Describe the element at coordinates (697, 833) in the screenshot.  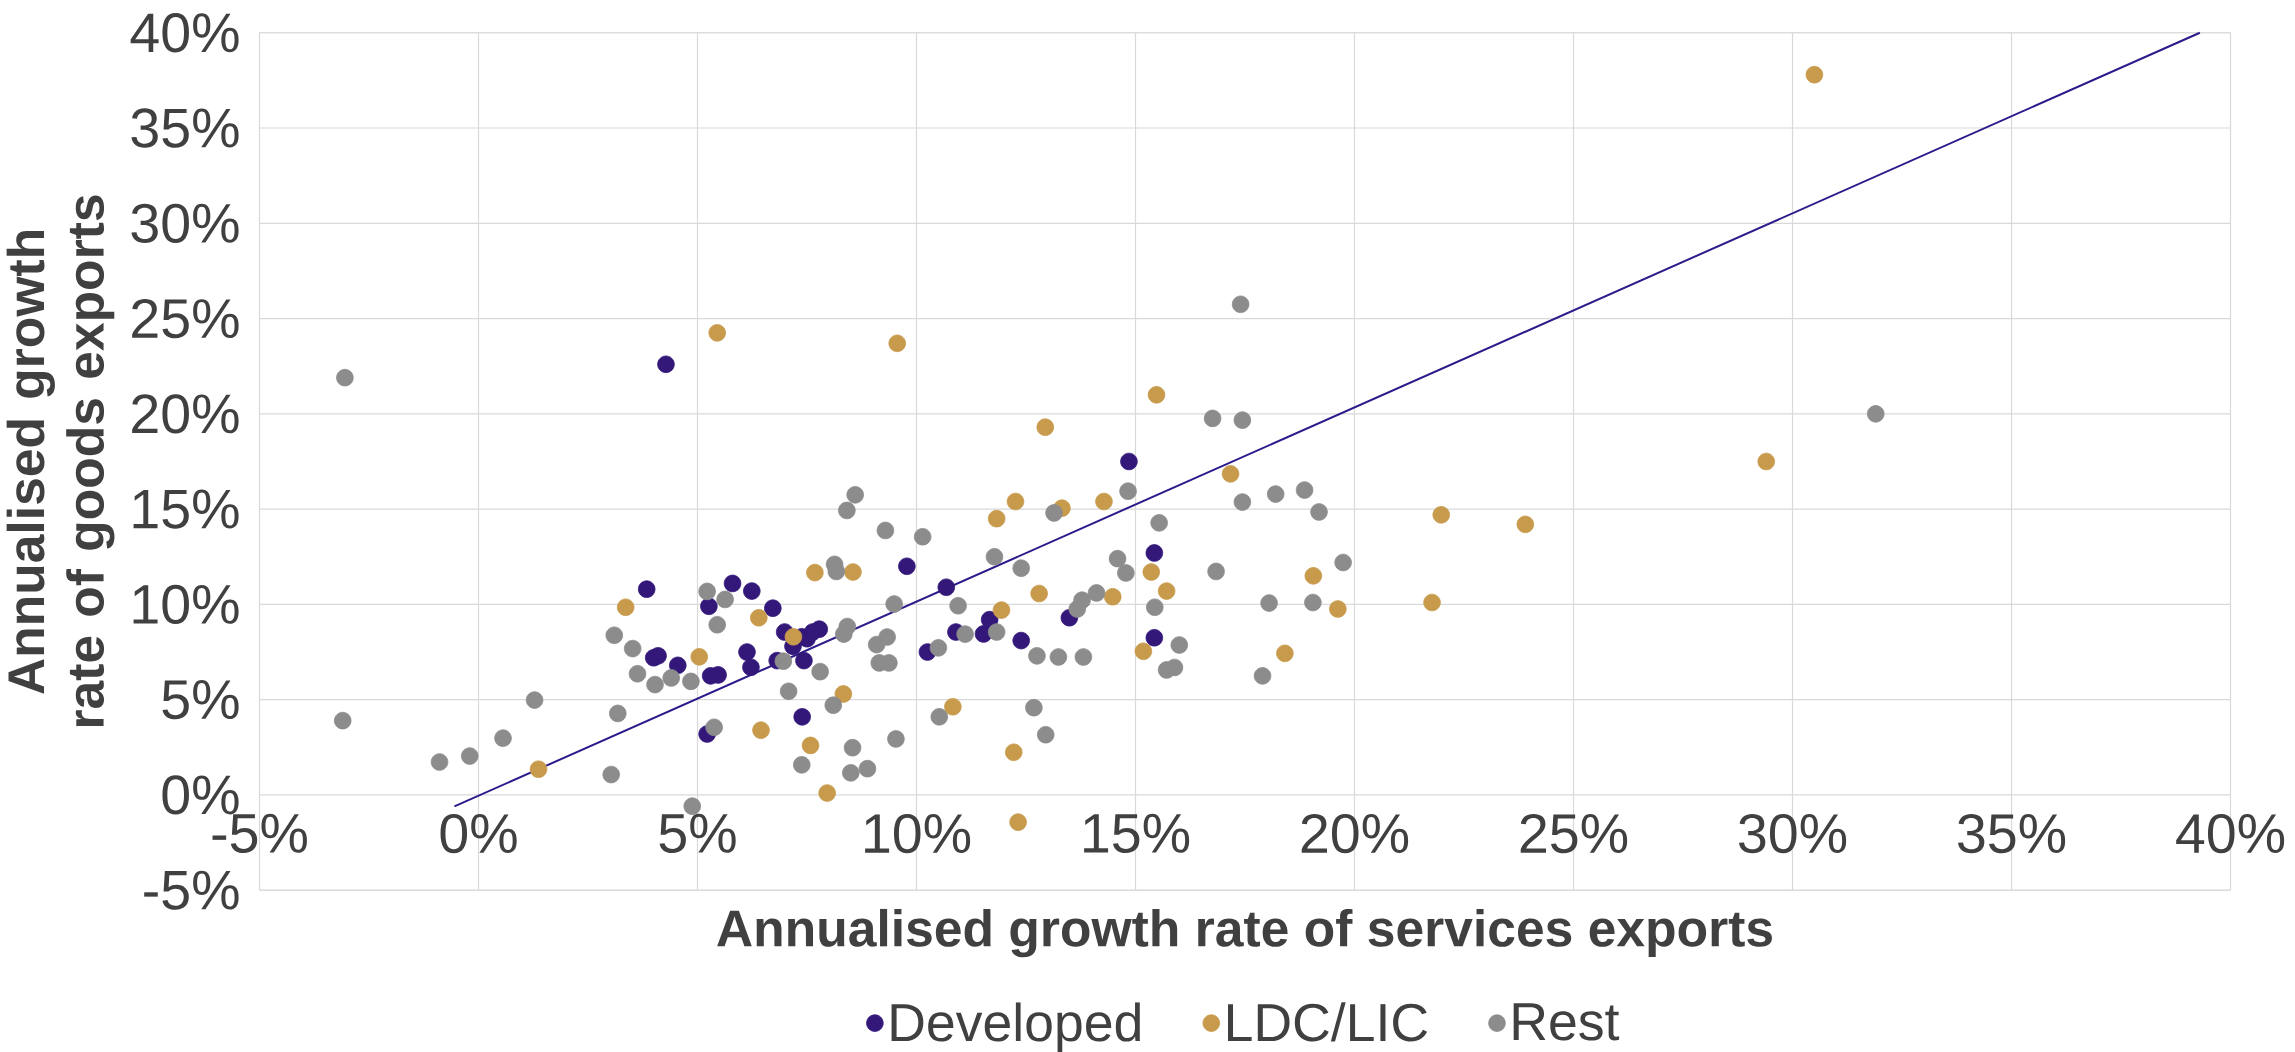
I see `x-tick-label: 5%` at that location.